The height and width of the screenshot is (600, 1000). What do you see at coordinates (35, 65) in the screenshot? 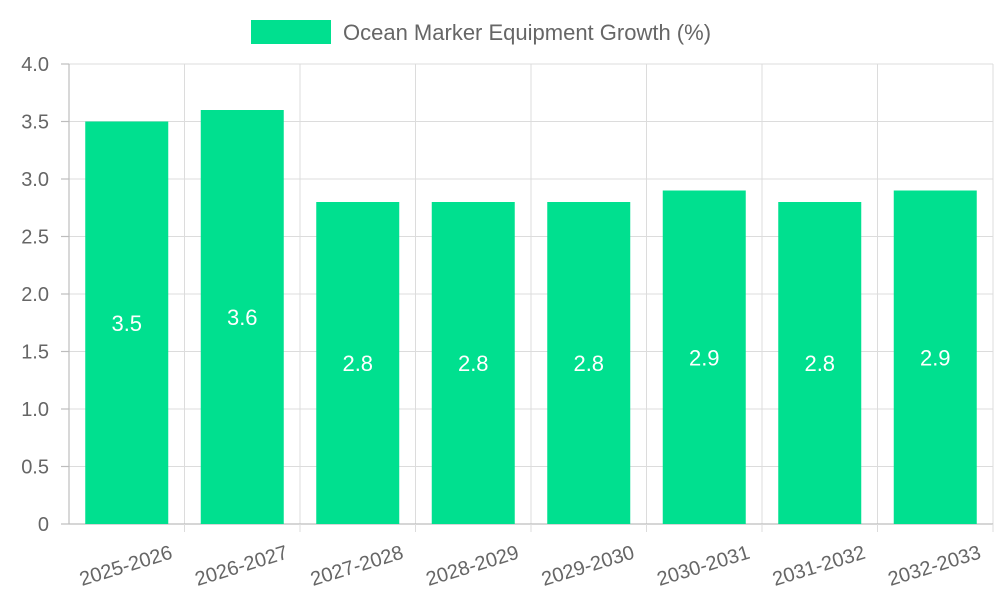
I see `y-tick-label: 4.0` at bounding box center [35, 65].